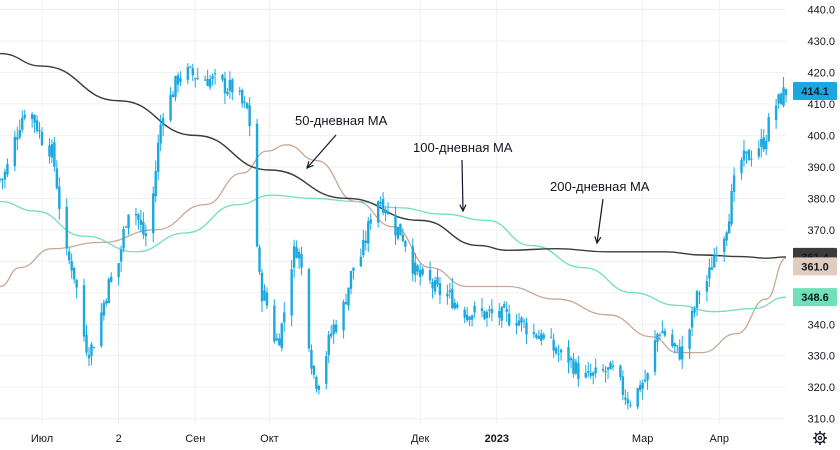 The width and height of the screenshot is (840, 450). I want to click on x-tick-label: Сен, so click(195, 439).